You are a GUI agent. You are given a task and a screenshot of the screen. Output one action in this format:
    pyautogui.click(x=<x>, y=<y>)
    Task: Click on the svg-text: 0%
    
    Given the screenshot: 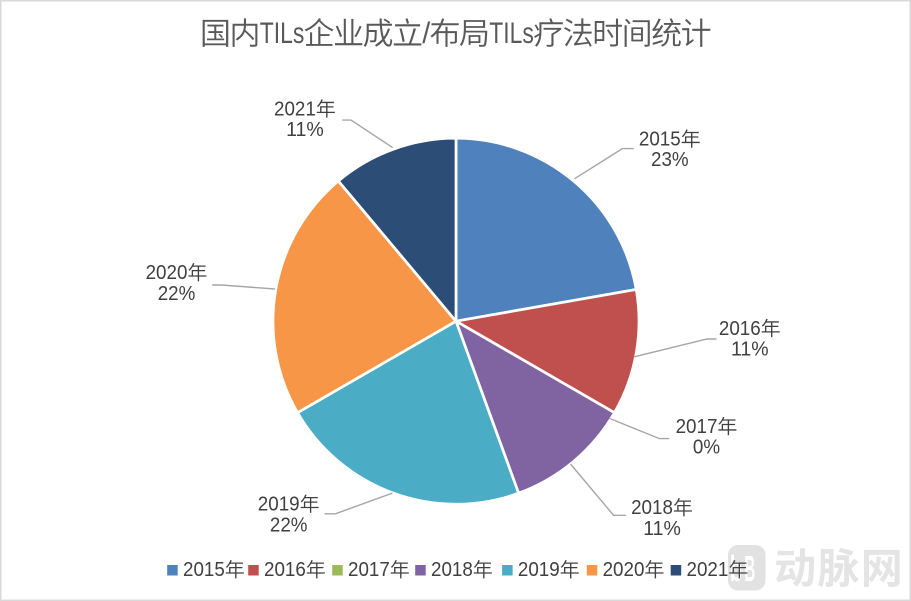 What is the action you would take?
    pyautogui.click(x=706, y=448)
    